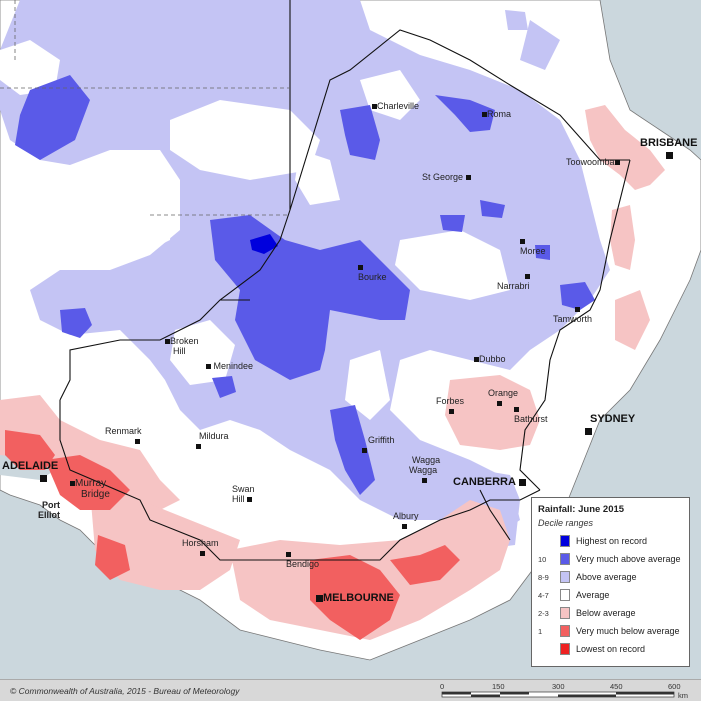  Describe the element at coordinates (683, 695) in the screenshot. I see `scale-unit: km` at that location.